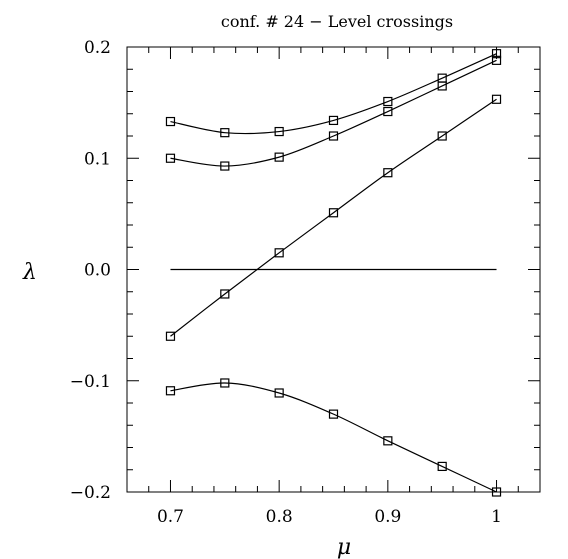 This screenshot has width=568, height=559. What do you see at coordinates (387, 517) in the screenshot?
I see `x-tick-label: 0.9` at bounding box center [387, 517].